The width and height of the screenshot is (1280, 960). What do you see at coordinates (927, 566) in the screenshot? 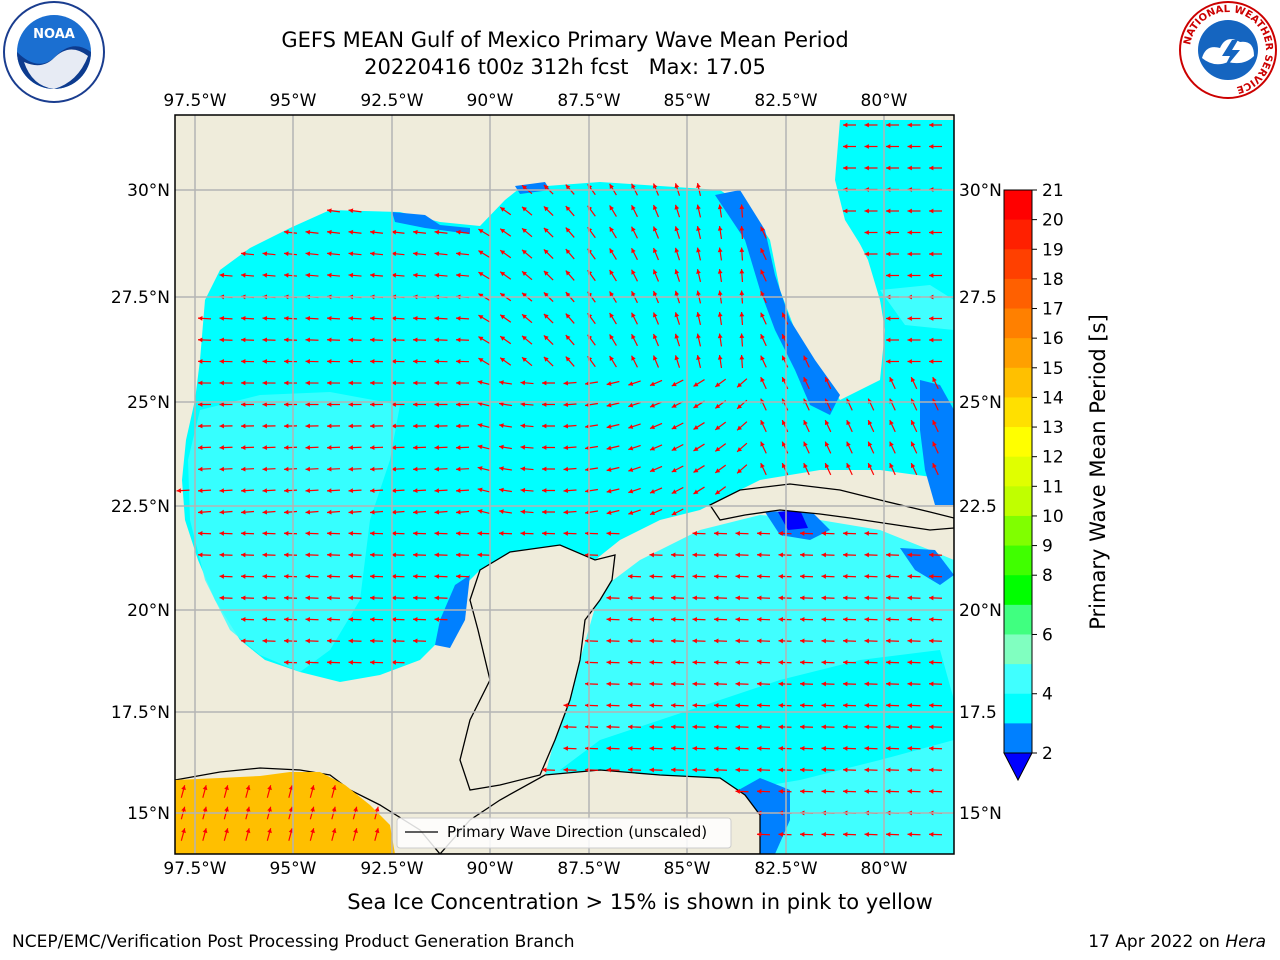
I see `shelf-cuba-east` at bounding box center [927, 566].